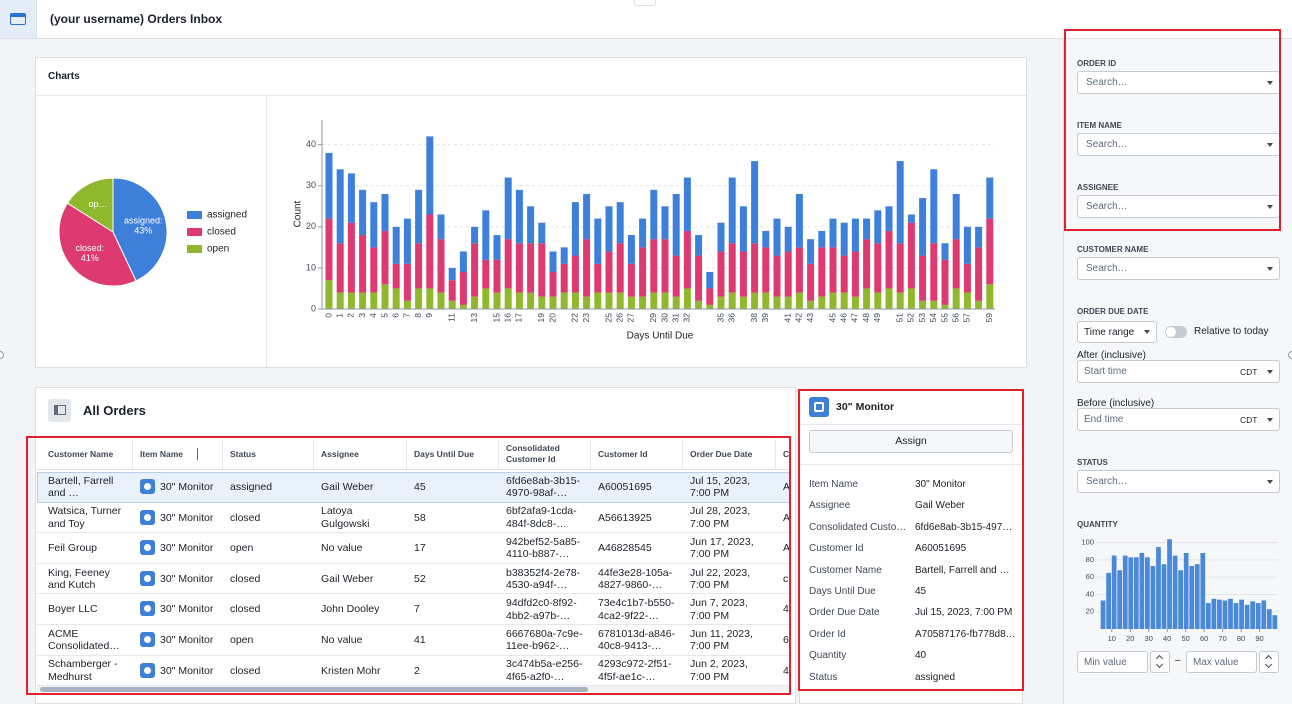  Describe the element at coordinates (245, 609) in the screenshot. I see `table-cell: closed` at that location.